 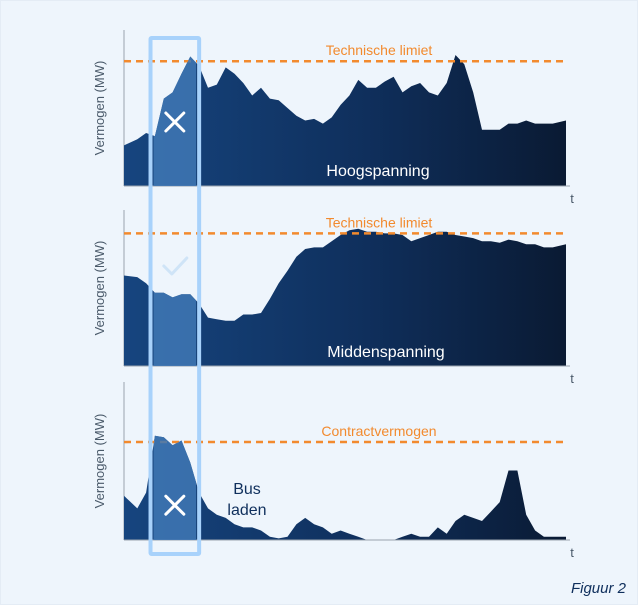 I want to click on check-icon, so click(x=175, y=266).